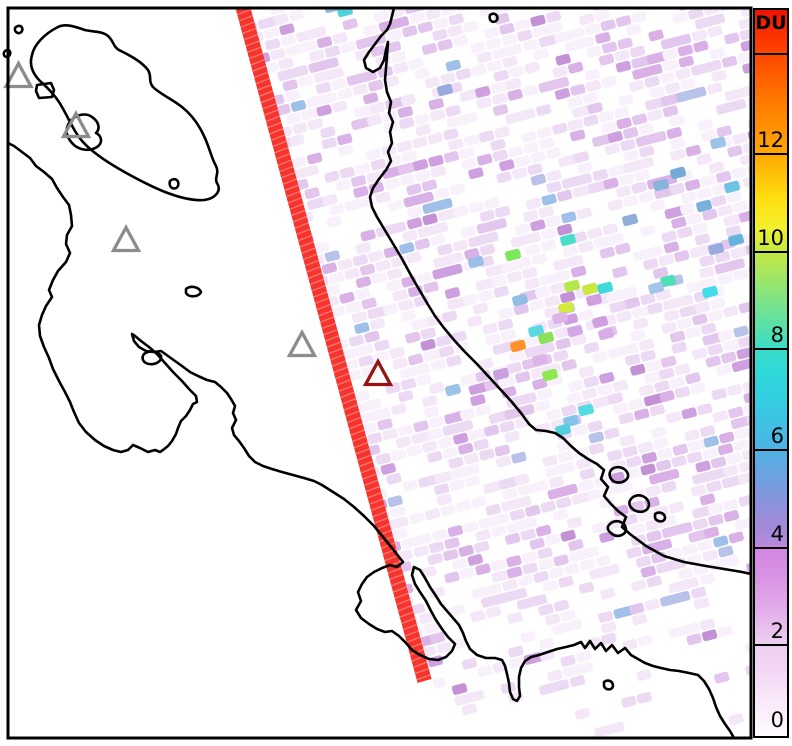 Image resolution: width=792 pixels, height=746 pixels. I want to click on volcano-triangle-alert, so click(378, 372).